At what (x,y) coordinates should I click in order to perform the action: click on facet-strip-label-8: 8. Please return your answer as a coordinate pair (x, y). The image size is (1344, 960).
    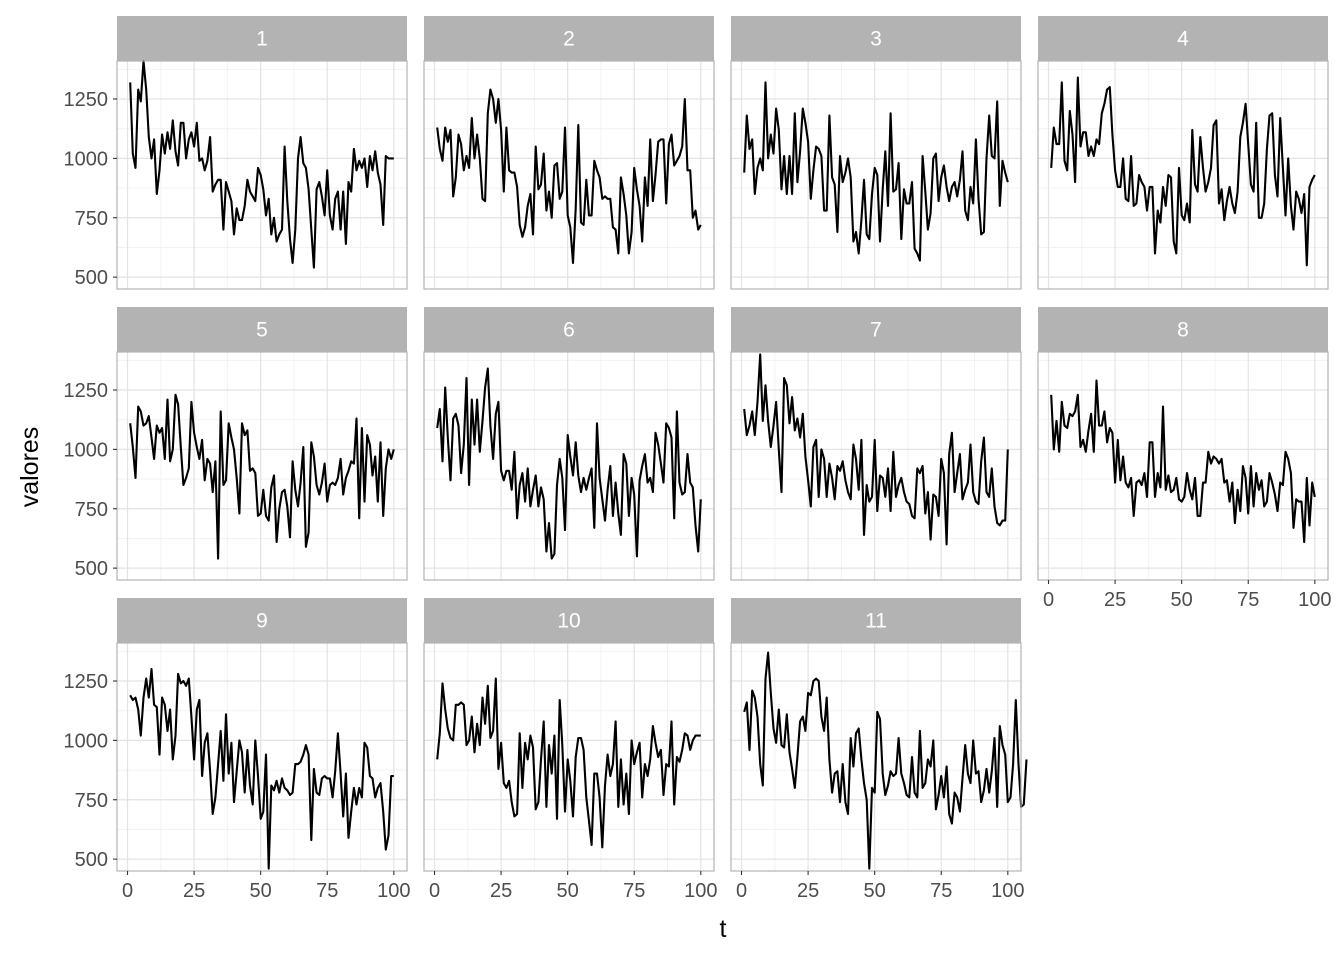
    Looking at the image, I should click on (1183, 330).